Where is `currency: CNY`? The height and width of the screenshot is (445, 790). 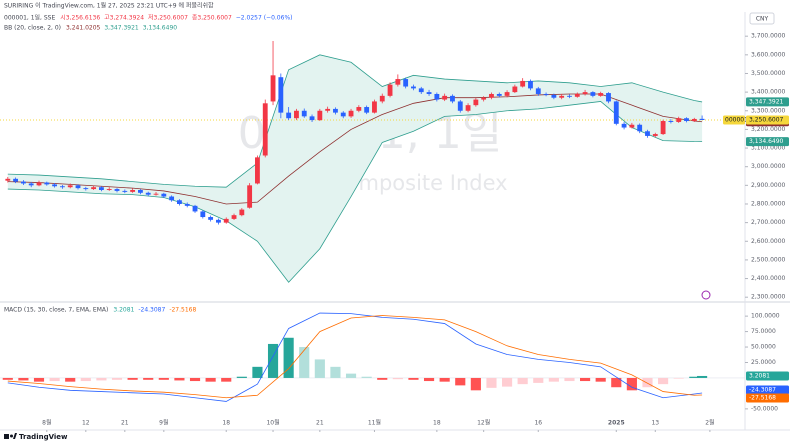 currency: CNY is located at coordinates (762, 19).